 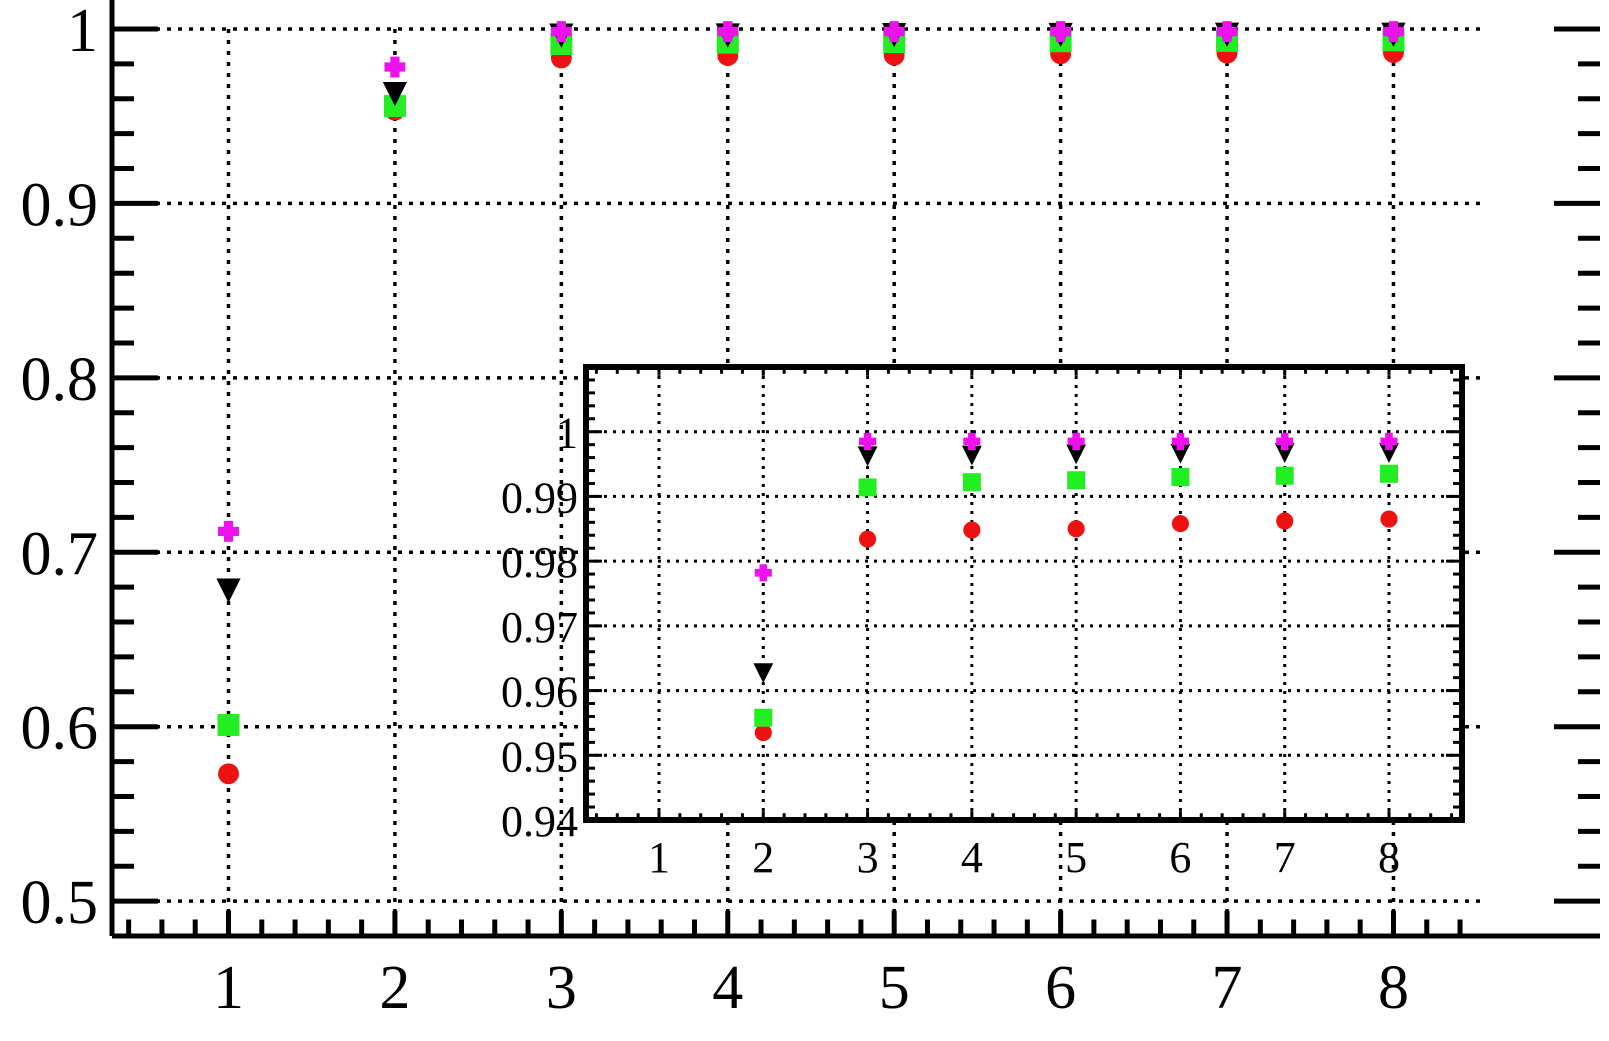 What do you see at coordinates (60, 380) in the screenshot?
I see `y-tick-label: 0.8` at bounding box center [60, 380].